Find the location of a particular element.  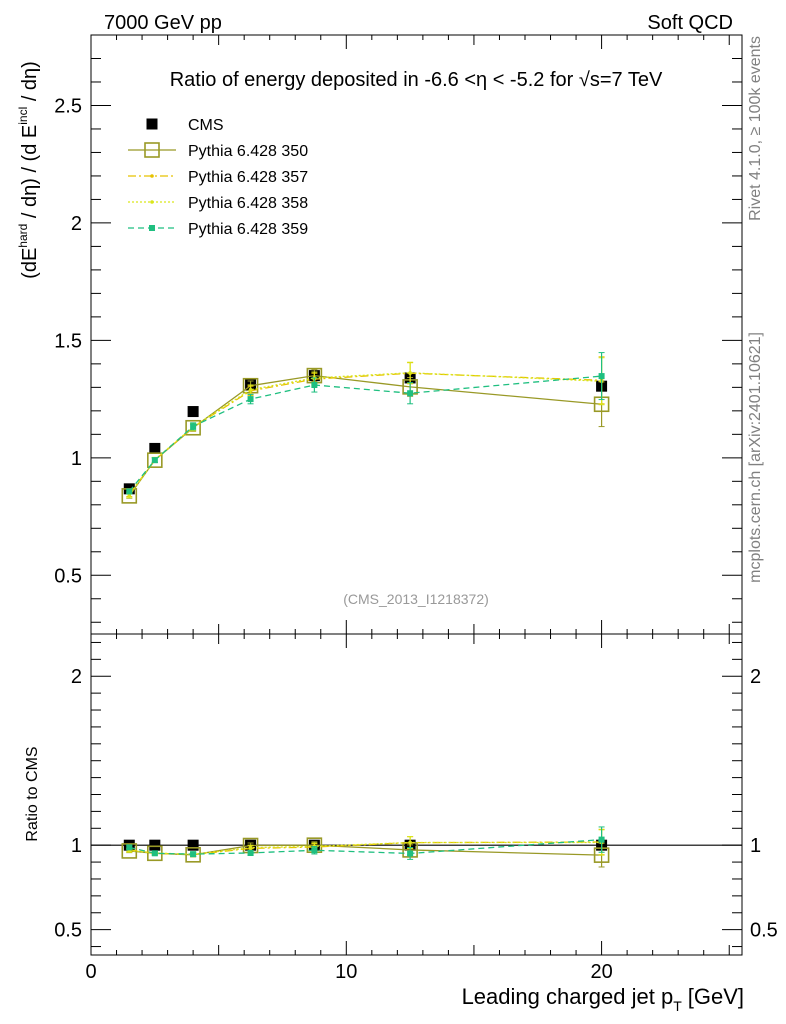

legend-label: Pythia 6.428 359 is located at coordinates (248, 229).